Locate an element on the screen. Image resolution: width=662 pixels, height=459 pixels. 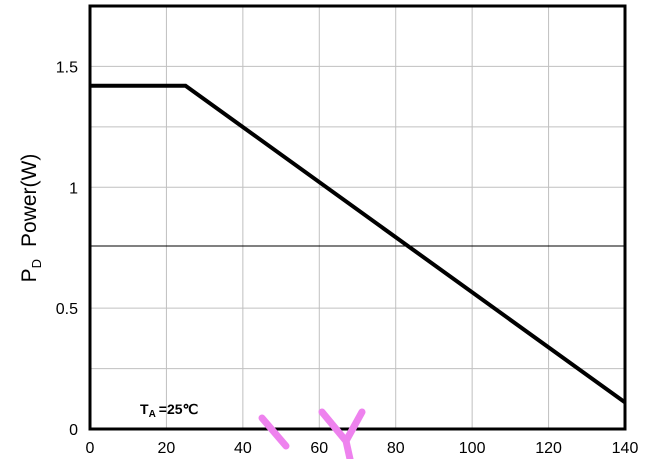
x-tick-label: 60 is located at coordinates (319, 448).